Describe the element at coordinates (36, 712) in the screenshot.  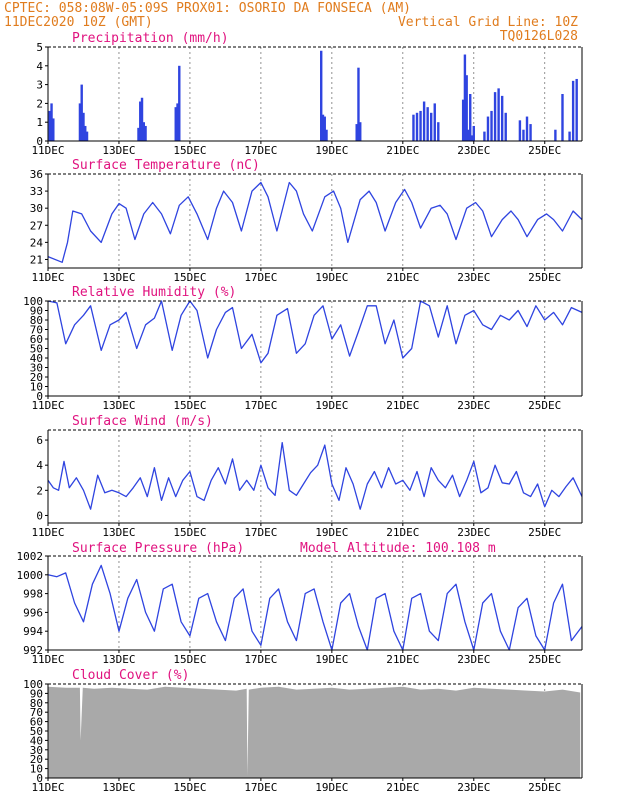
I see `y-tick-label: 70` at that location.